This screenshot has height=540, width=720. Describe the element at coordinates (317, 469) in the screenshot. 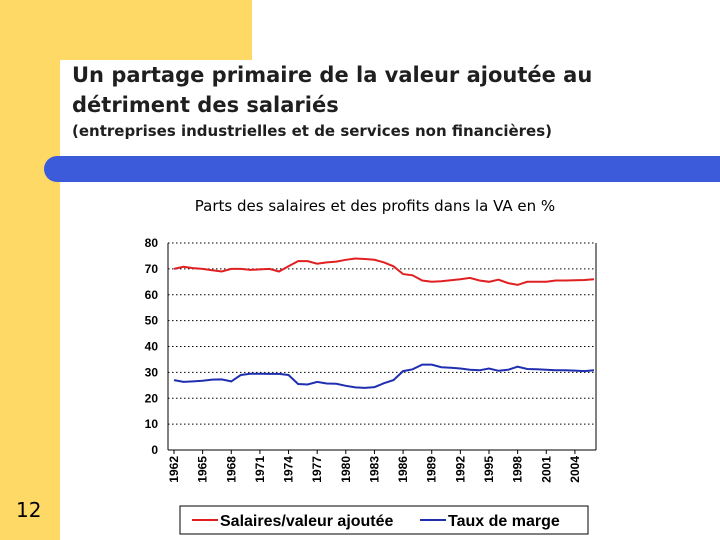

I see `x-tick-label: 1977` at that location.